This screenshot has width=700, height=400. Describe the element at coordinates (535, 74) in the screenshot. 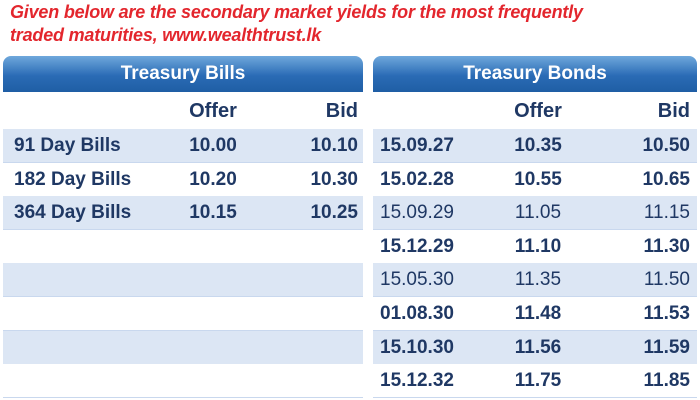

I see `bonds-header: Treasury Bonds` at that location.